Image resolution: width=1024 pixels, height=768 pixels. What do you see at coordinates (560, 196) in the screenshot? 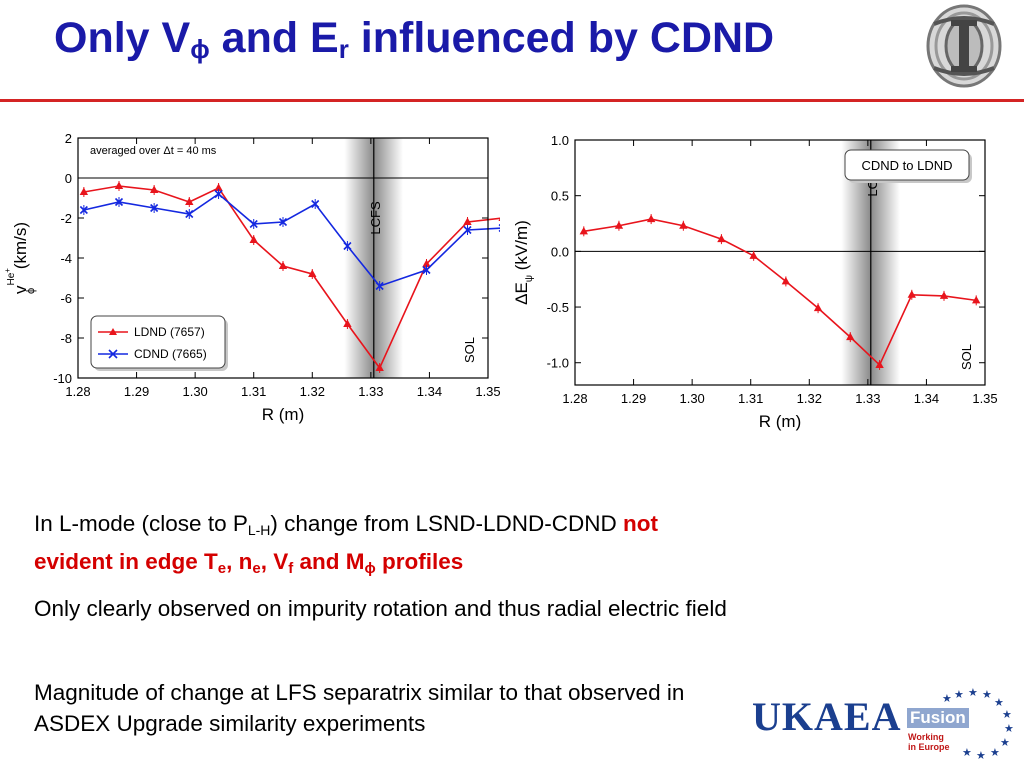
I see `y-tick-label: 0.5` at bounding box center [560, 196].